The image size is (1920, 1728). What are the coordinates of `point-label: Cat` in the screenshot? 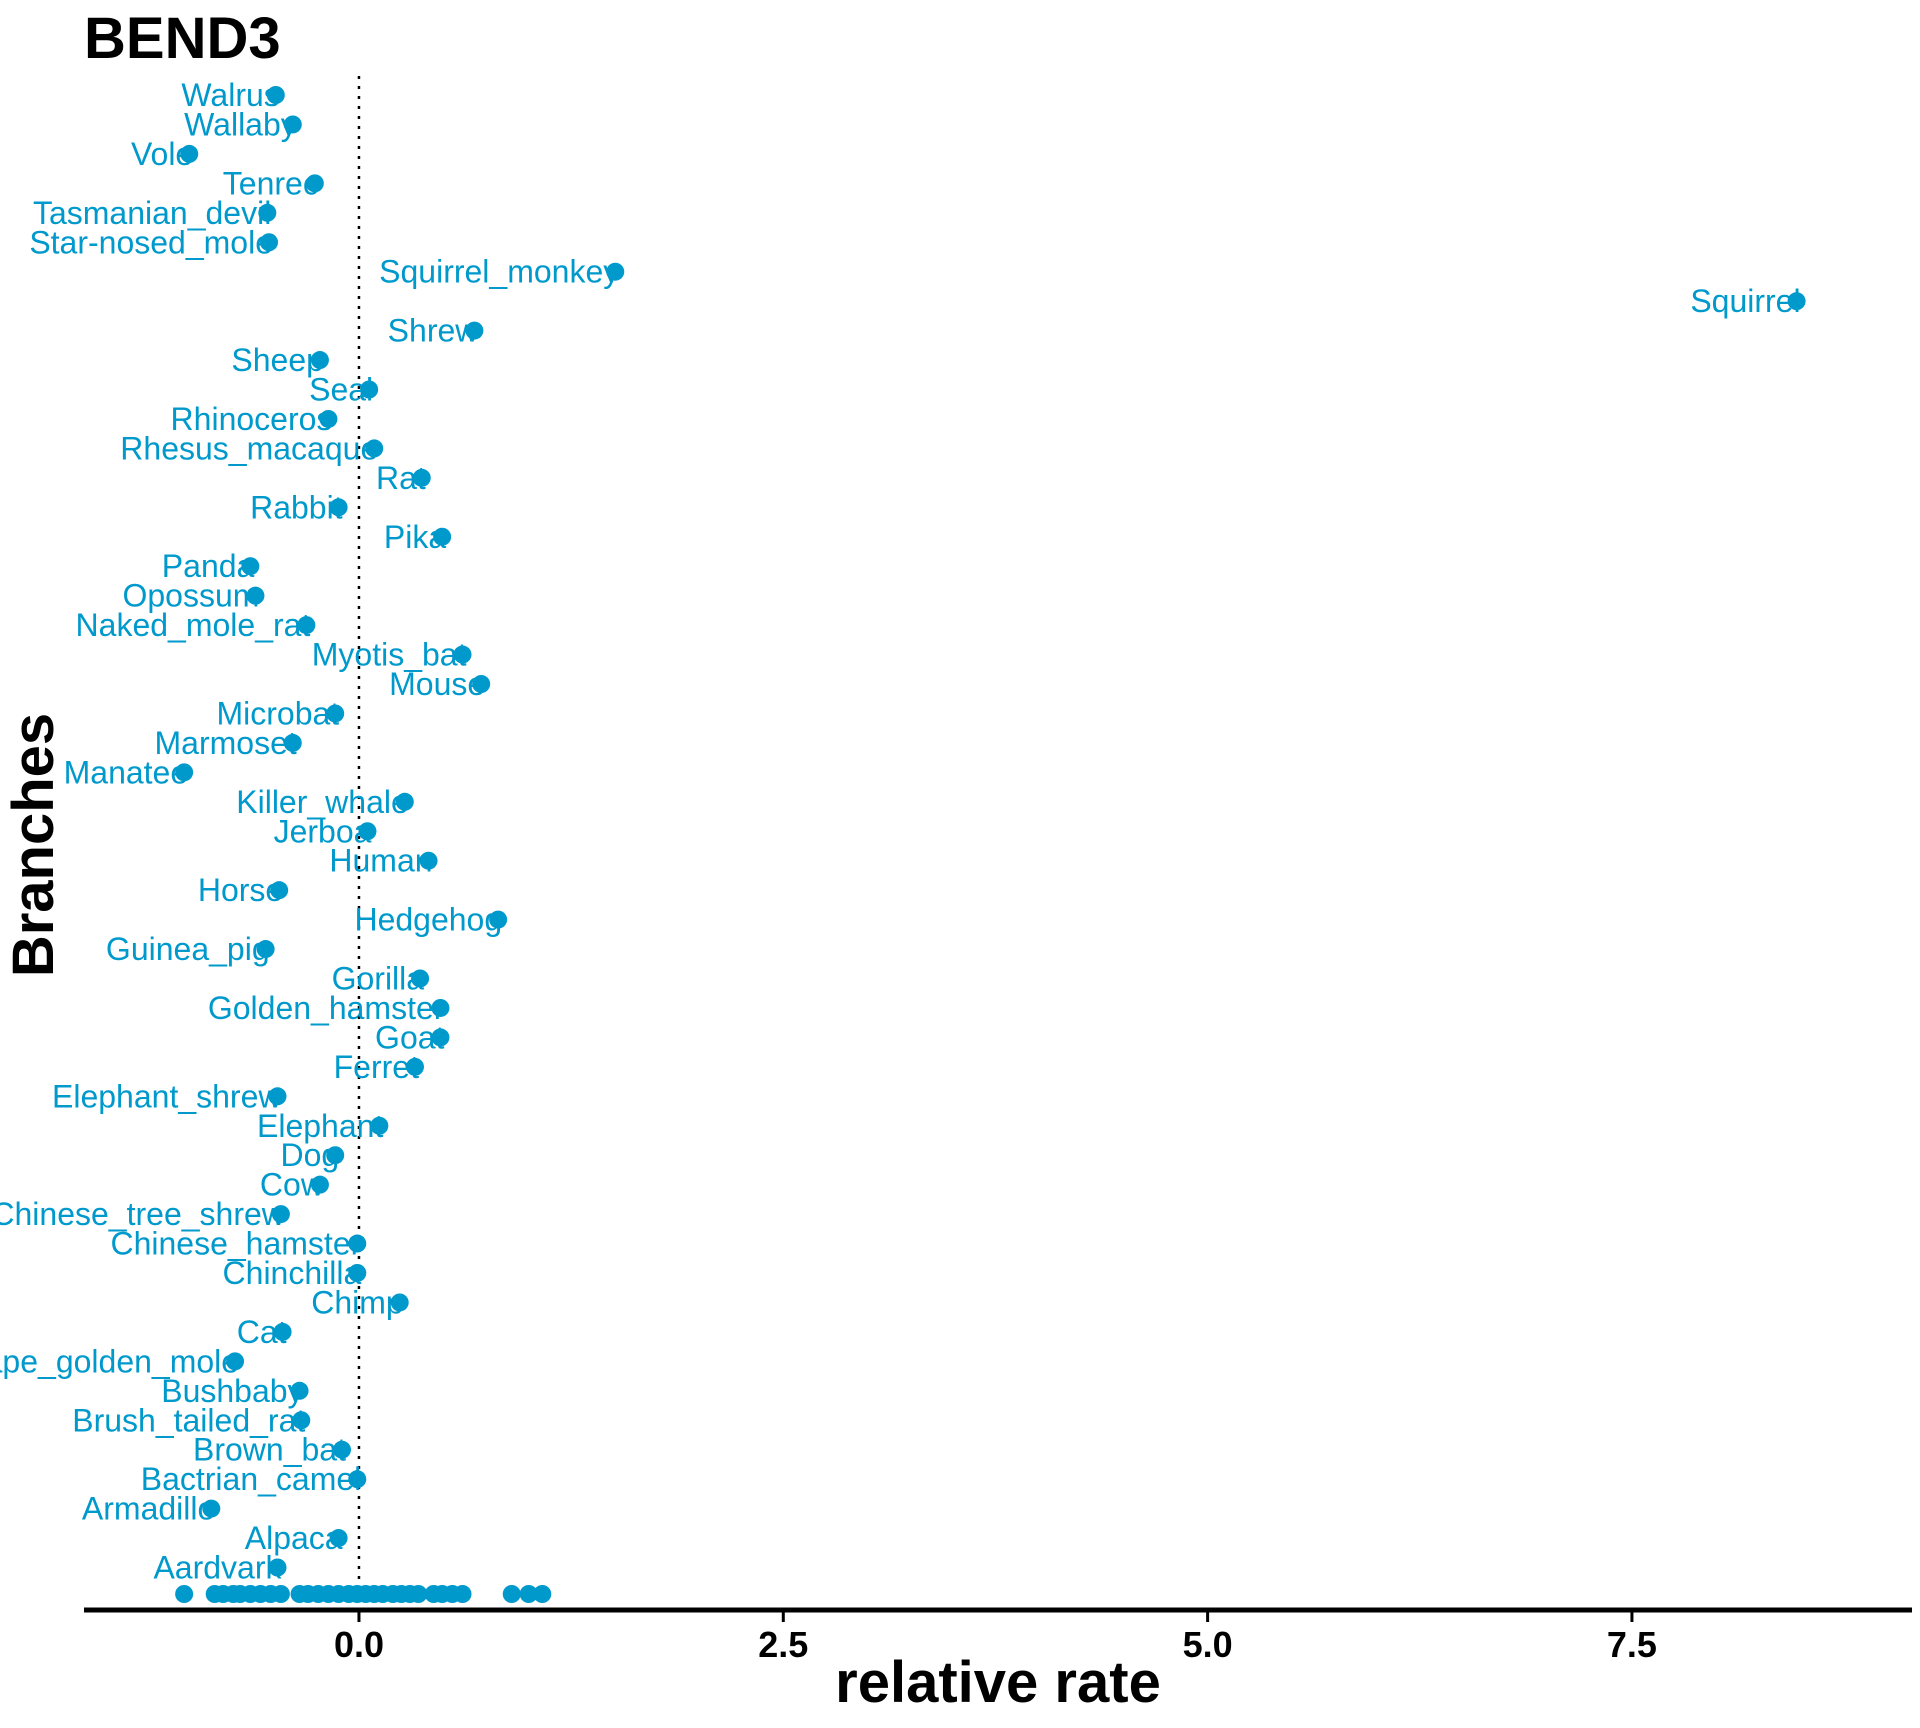 It's located at (262, 1332).